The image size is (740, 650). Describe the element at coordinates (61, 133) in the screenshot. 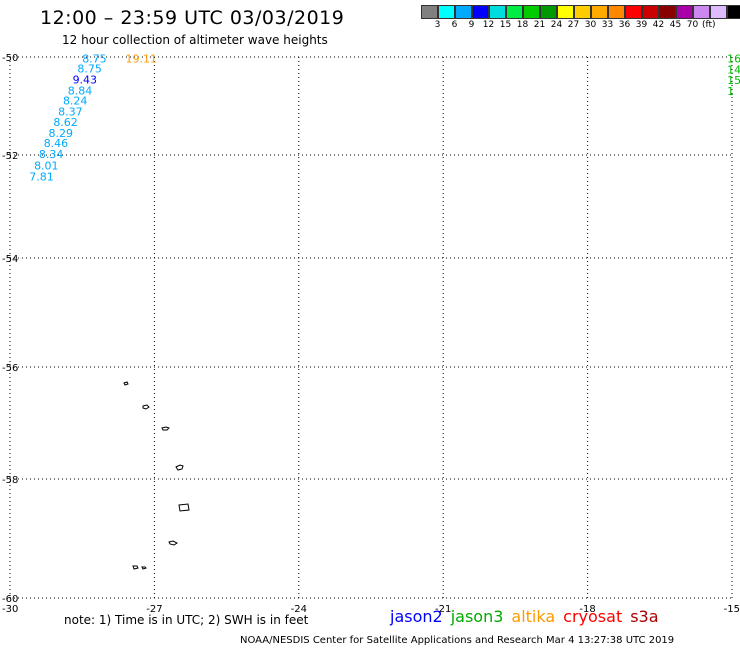

I see `observation-value-7: 8.29` at that location.